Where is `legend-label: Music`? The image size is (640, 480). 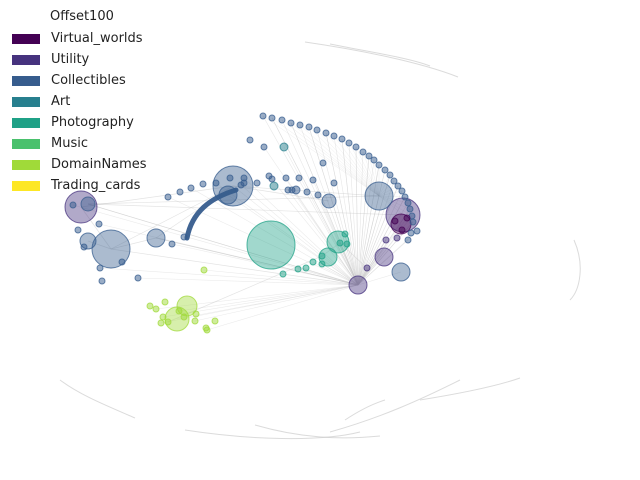 legend-label: Music is located at coordinates (69, 143).